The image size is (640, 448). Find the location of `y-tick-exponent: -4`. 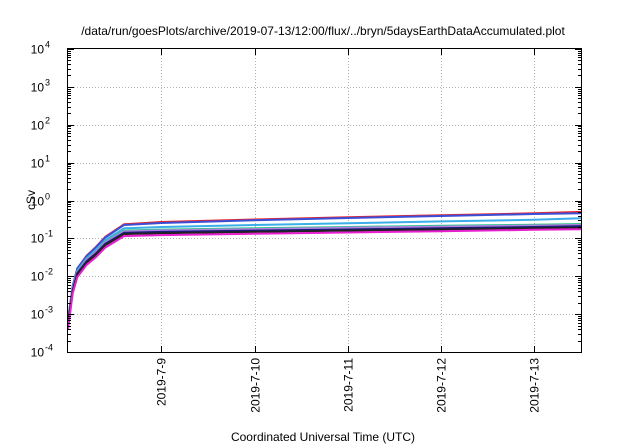

y-tick-exponent: -4 is located at coordinates (49, 348).